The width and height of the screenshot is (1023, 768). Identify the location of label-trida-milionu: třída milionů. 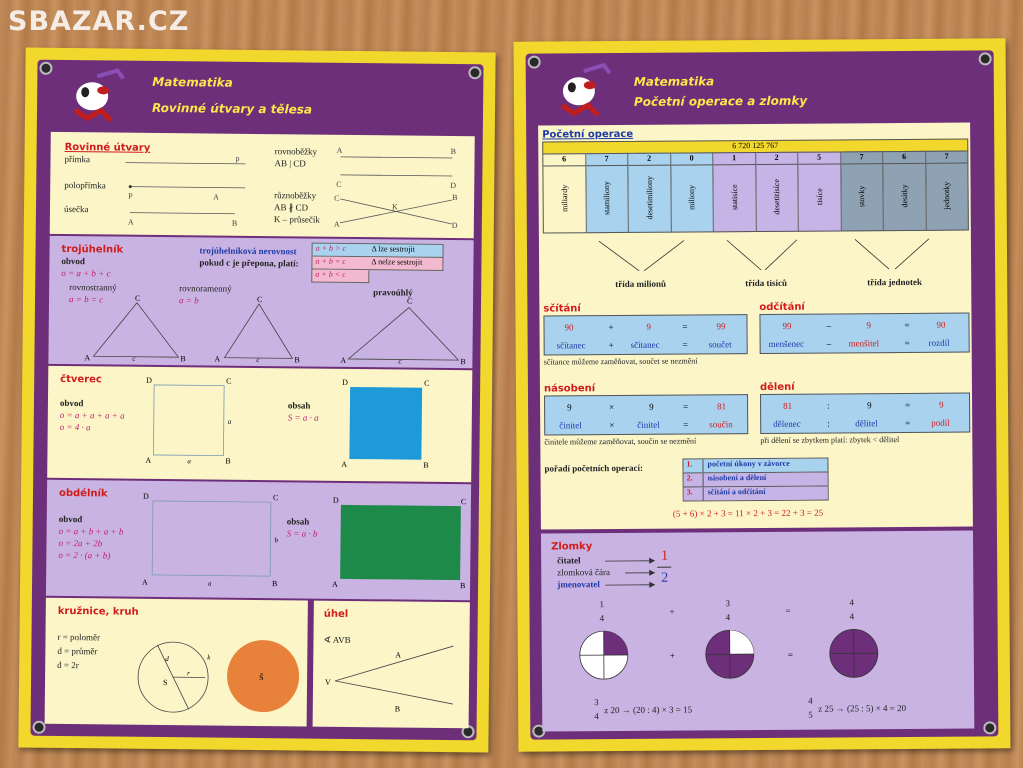
(641, 284).